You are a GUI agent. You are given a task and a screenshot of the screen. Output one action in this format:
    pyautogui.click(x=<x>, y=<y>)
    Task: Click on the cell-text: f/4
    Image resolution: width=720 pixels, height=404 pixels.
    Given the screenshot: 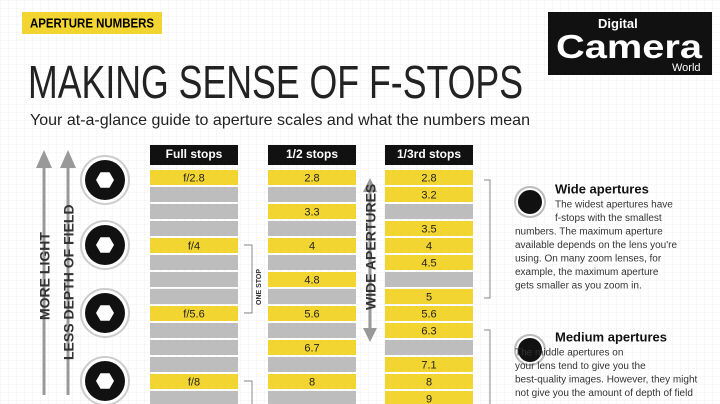 What is the action you would take?
    pyautogui.click(x=194, y=246)
    